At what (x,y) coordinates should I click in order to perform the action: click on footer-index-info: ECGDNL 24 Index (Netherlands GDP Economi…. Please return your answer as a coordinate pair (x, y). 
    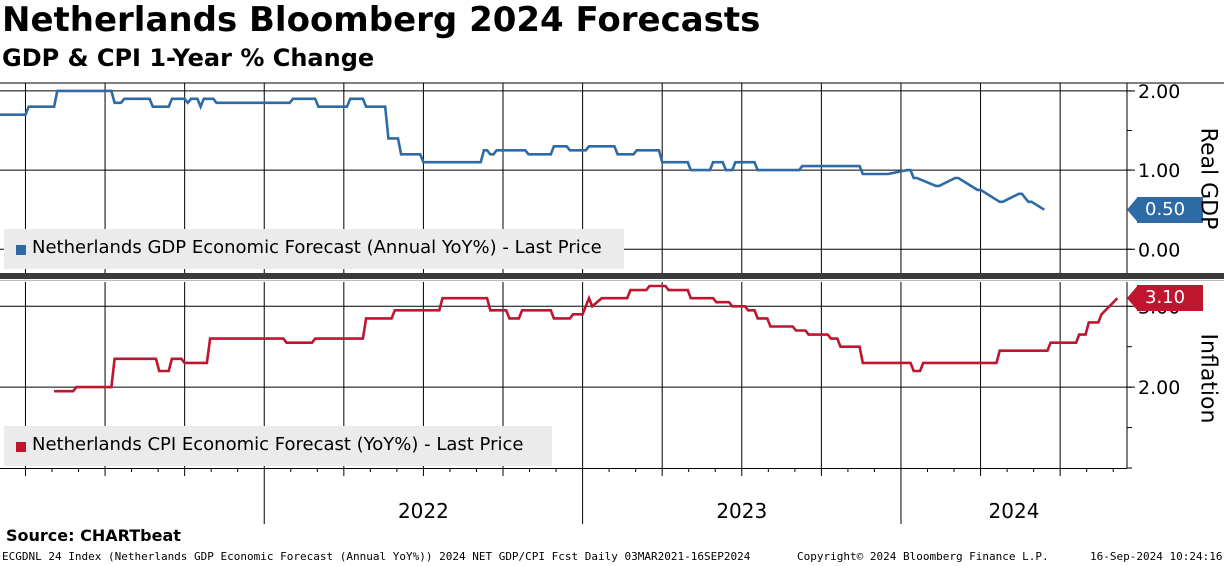
    Looking at the image, I should click on (376, 556).